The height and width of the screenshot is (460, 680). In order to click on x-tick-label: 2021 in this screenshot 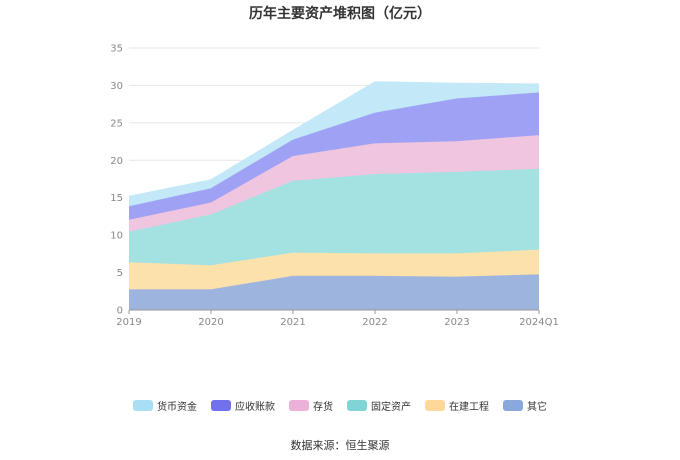, I will do `click(292, 322)`.